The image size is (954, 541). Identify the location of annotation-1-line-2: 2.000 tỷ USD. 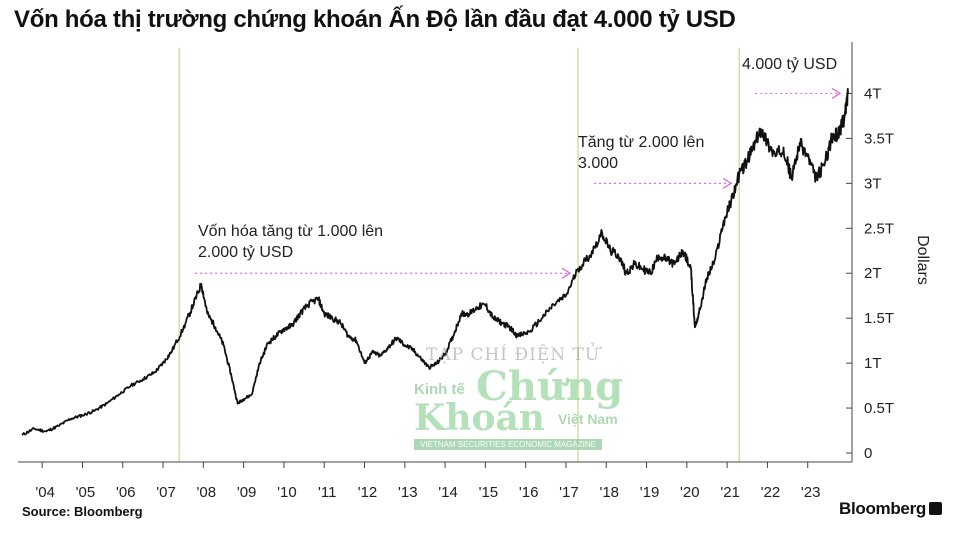
(246, 252).